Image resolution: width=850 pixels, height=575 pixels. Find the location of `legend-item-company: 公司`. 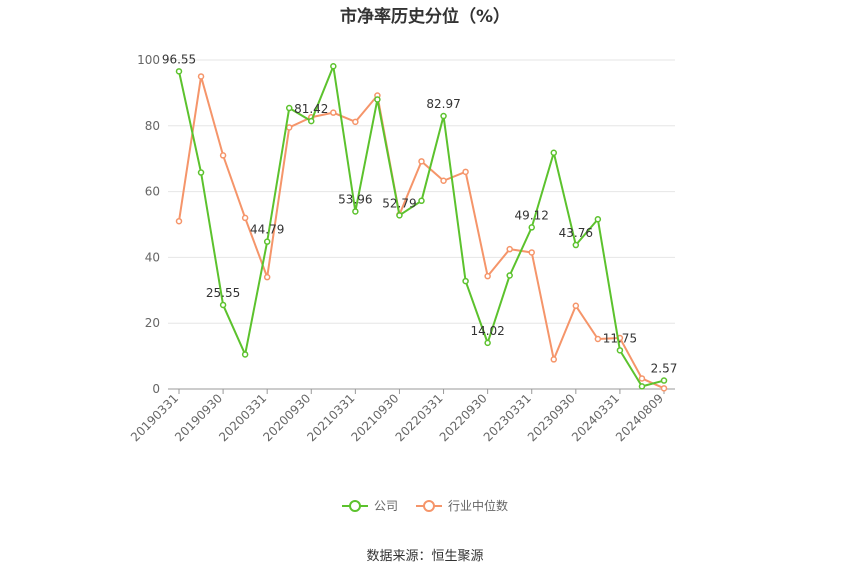

legend-item-company: 公司 is located at coordinates (369, 505).